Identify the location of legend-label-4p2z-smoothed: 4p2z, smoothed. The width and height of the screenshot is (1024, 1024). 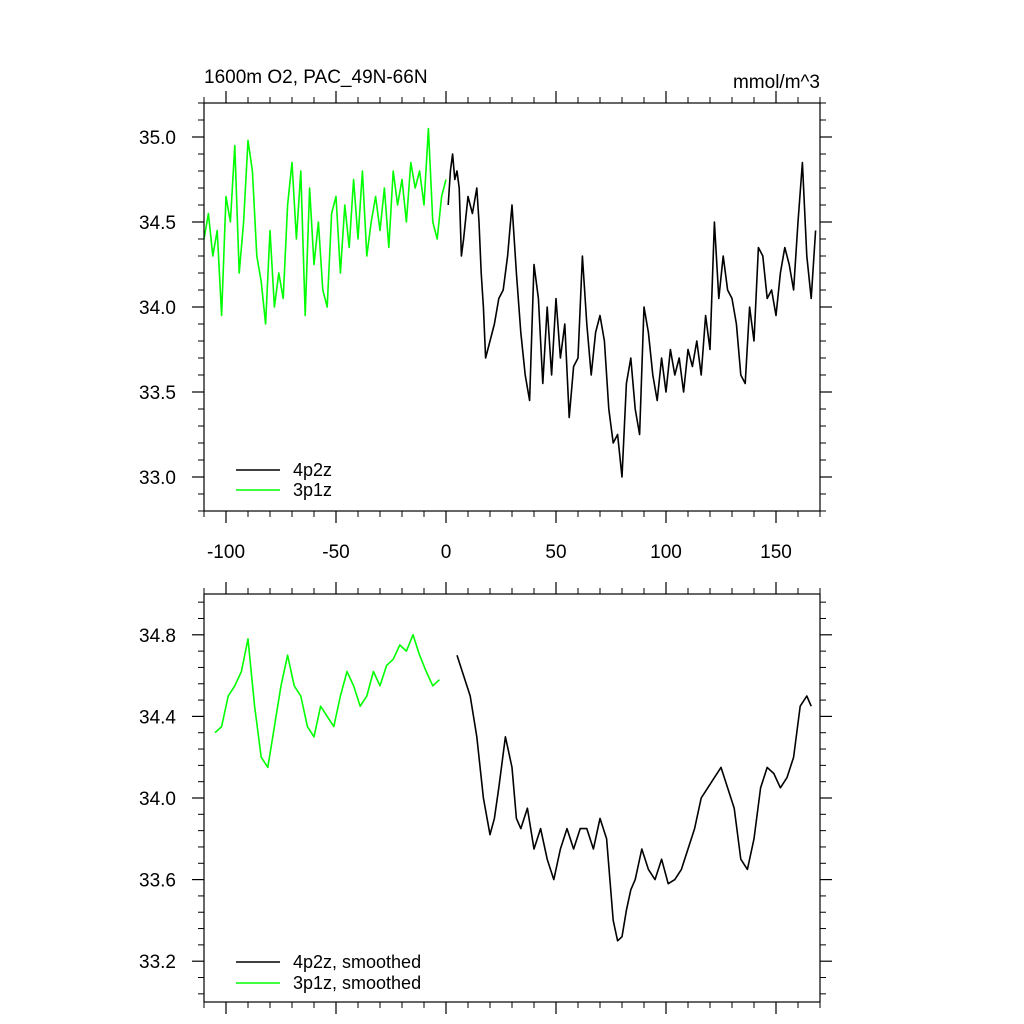
(357, 962).